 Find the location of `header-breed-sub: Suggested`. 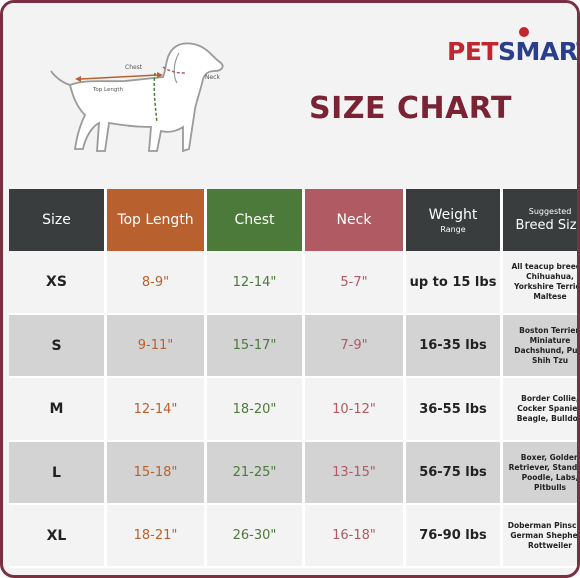

header-breed-sub: Suggested is located at coordinates (550, 211).